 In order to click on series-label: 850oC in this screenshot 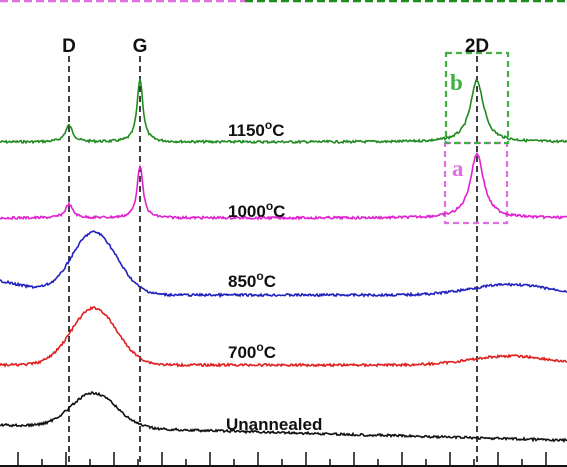, I will do `click(252, 280)`.